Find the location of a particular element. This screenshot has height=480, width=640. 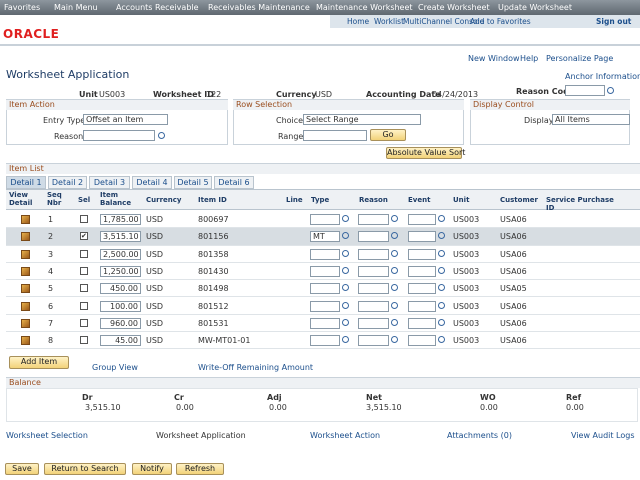

header-link: Worklist is located at coordinates (389, 21).